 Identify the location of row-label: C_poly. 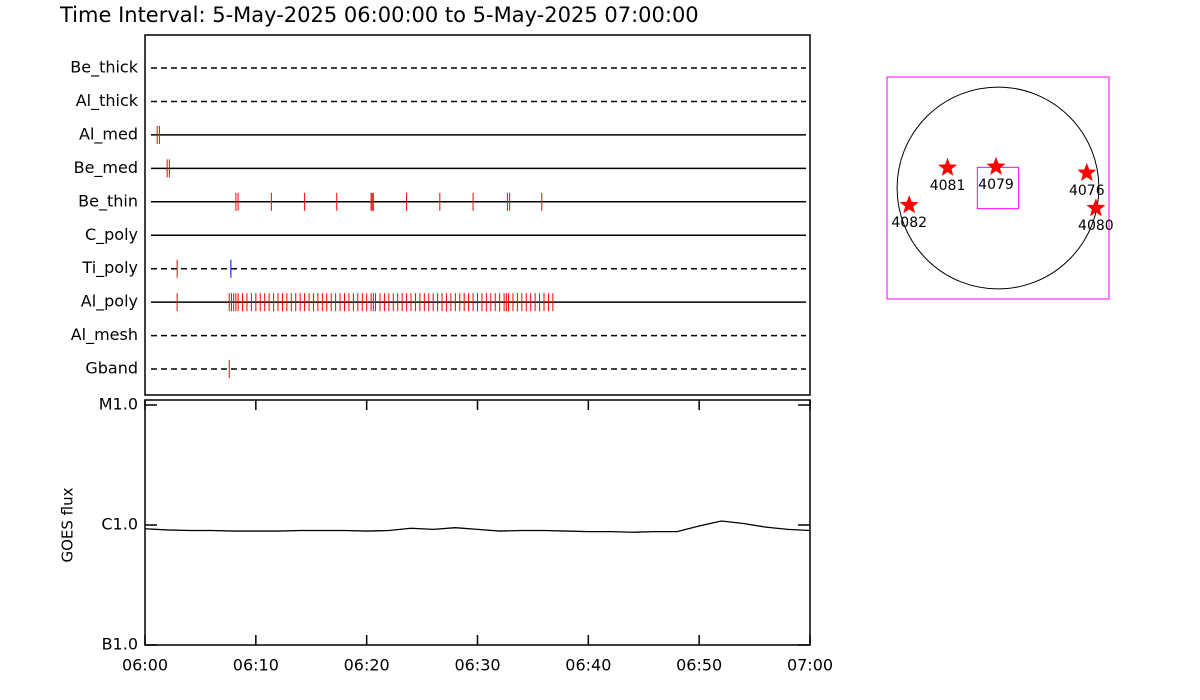
(111, 235).